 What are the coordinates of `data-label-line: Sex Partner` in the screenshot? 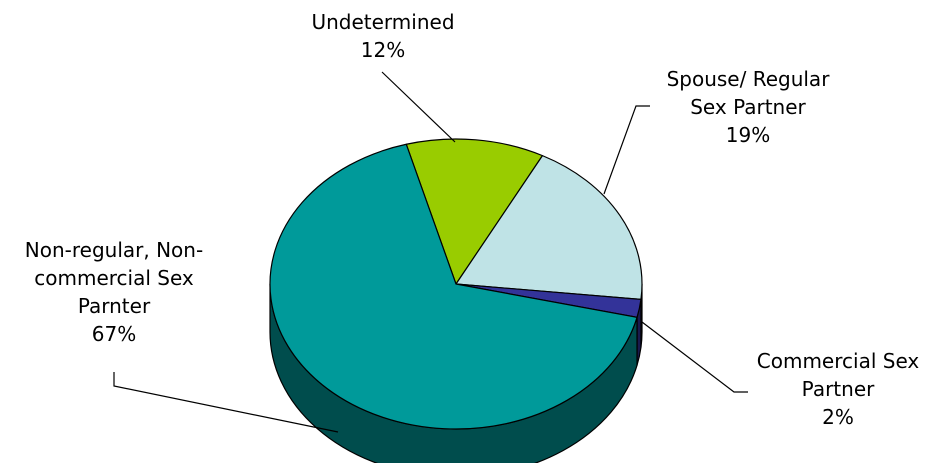 It's located at (748, 107).